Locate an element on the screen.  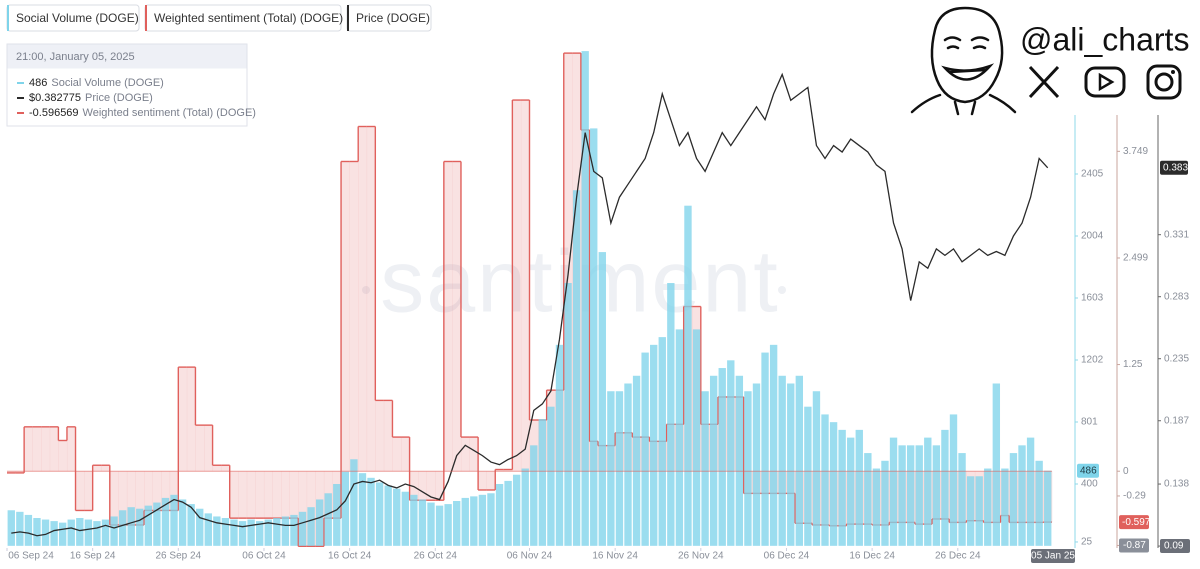
legend-label: Social Volume (DOGE) is located at coordinates (77, 18).